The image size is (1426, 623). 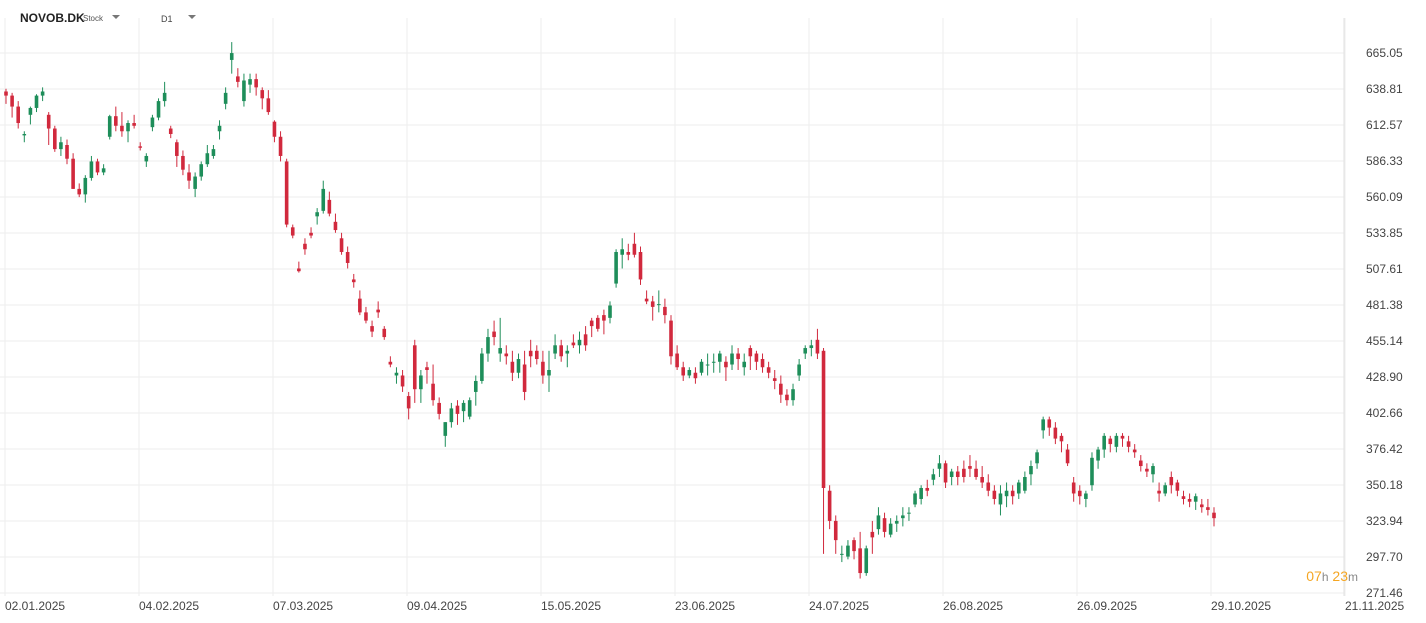 What do you see at coordinates (1384, 449) in the screenshot?
I see `y-tick-label: 376.42` at bounding box center [1384, 449].